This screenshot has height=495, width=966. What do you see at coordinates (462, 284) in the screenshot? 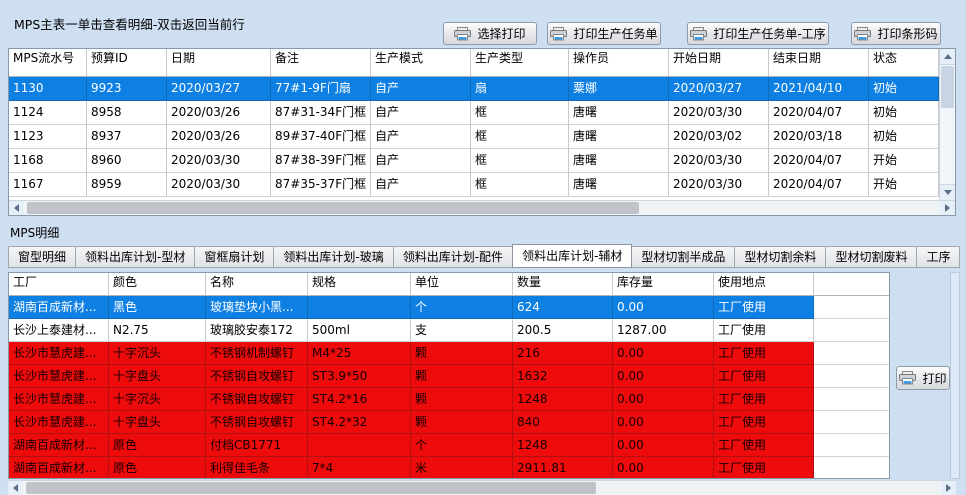
I see `detail-column-header: 单位` at bounding box center [462, 284].